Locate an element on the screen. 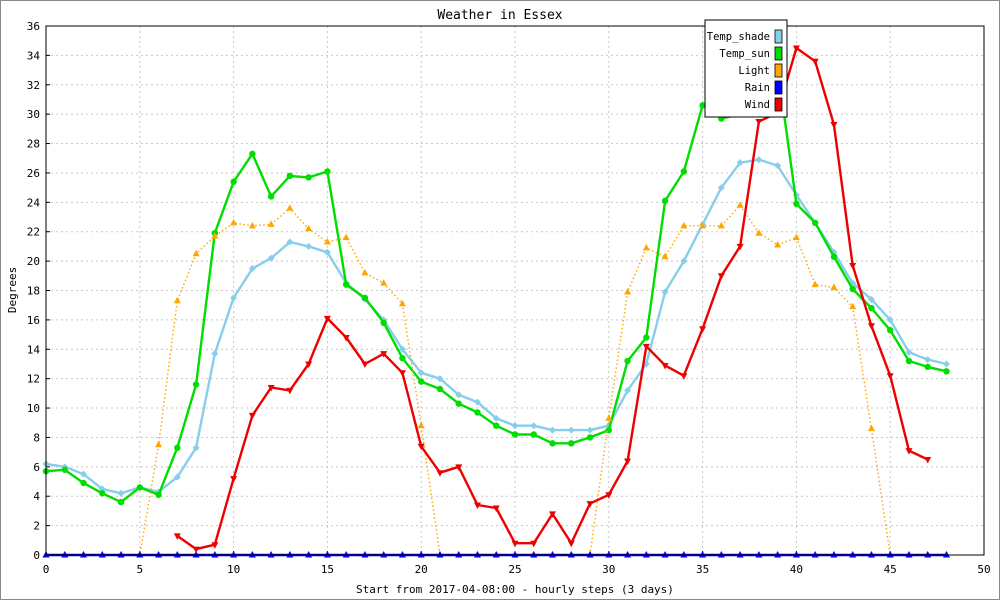 This screenshot has width=1000, height=600. y-tick-label: 24 is located at coordinates (34, 202).